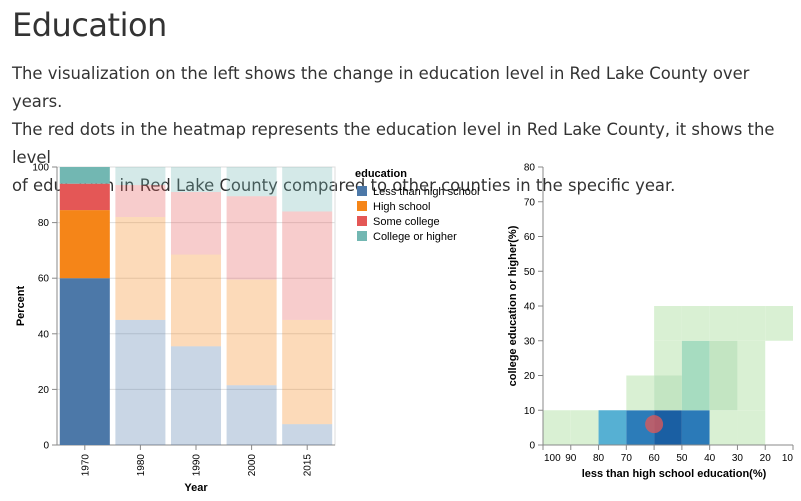  What do you see at coordinates (381, 174) in the screenshot?
I see `legend-title: education` at bounding box center [381, 174].